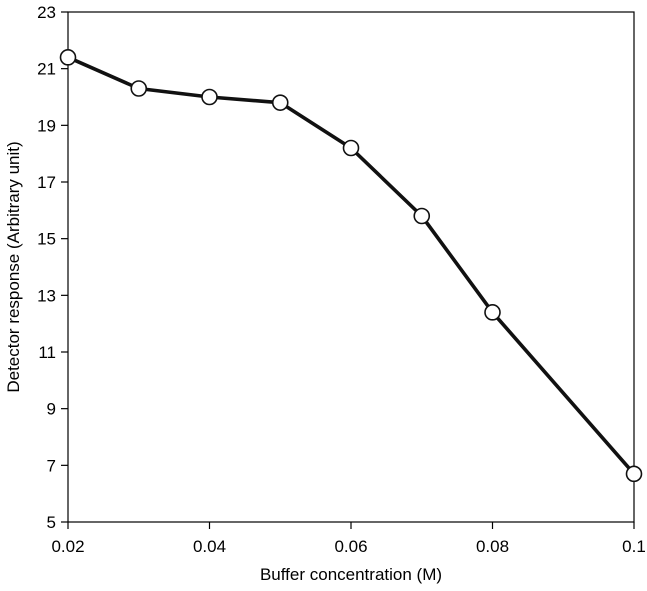  What do you see at coordinates (47, 352) in the screenshot?
I see `y-tick-label: 11` at bounding box center [47, 352].